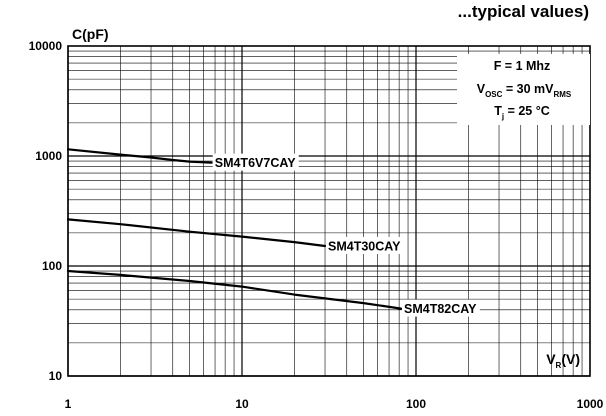 The height and width of the screenshot is (416, 606). I want to click on y-tick-label: 100, so click(52, 266).